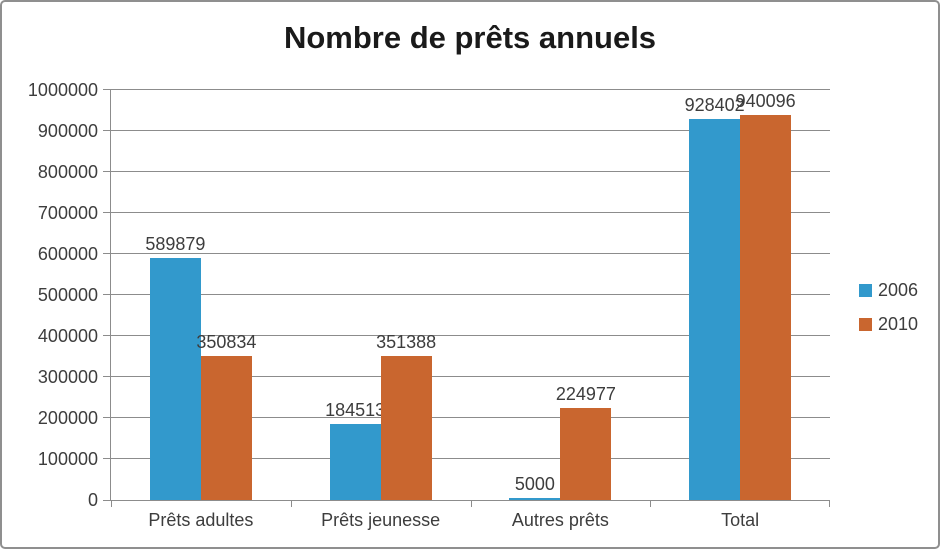  Describe the element at coordinates (740, 520) in the screenshot. I see `x-axis-label: Total` at that location.